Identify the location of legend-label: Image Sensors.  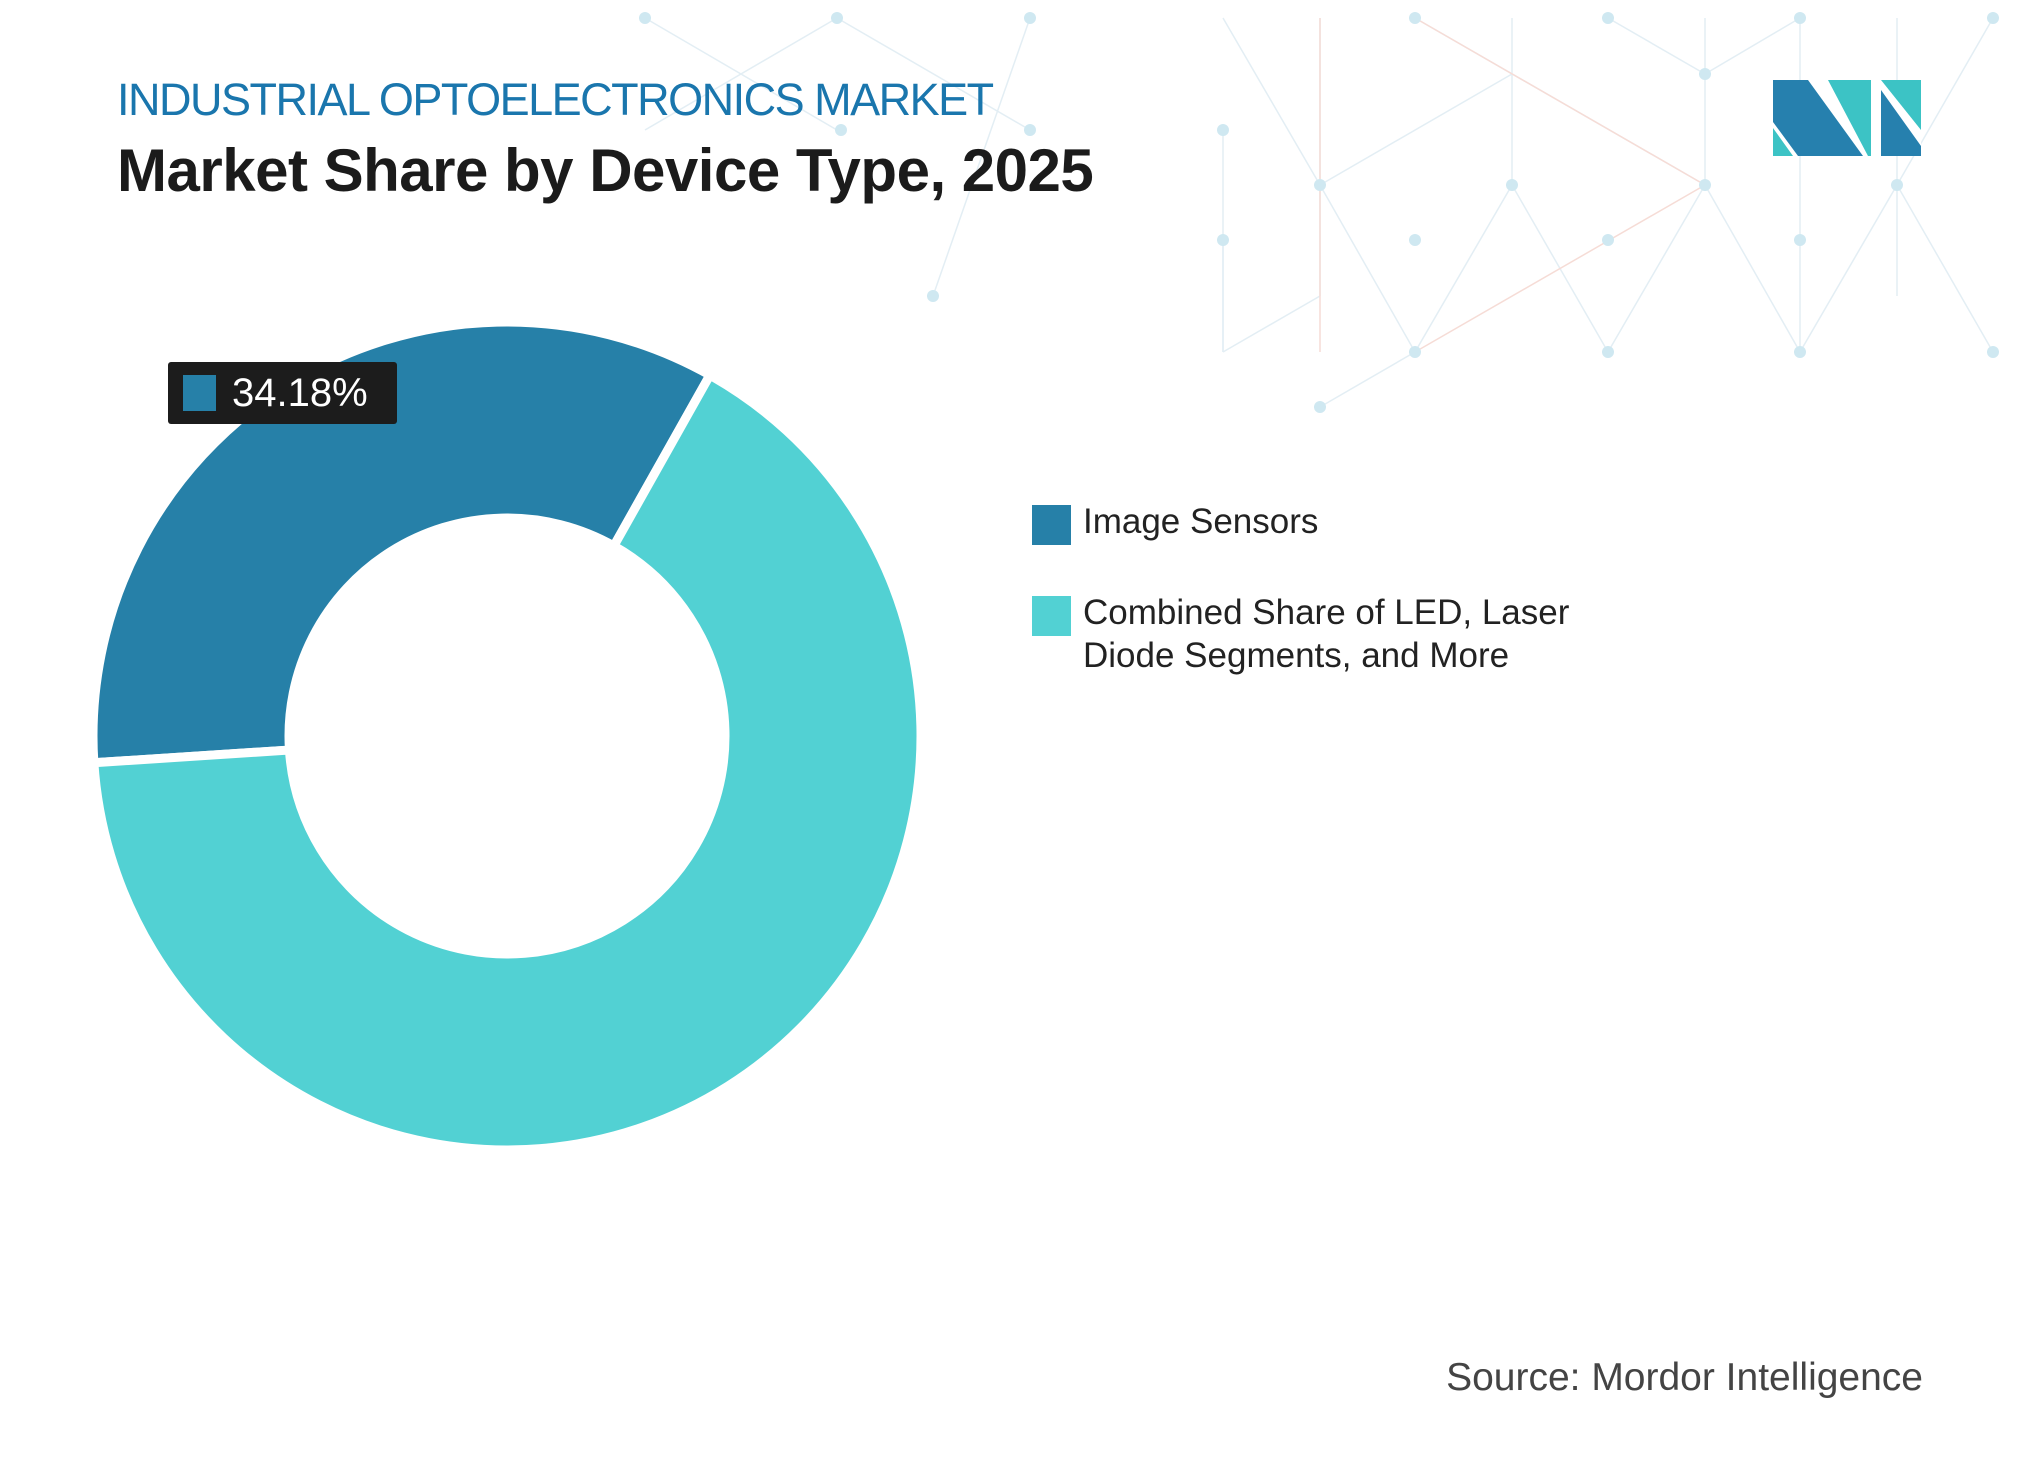
(1201, 521).